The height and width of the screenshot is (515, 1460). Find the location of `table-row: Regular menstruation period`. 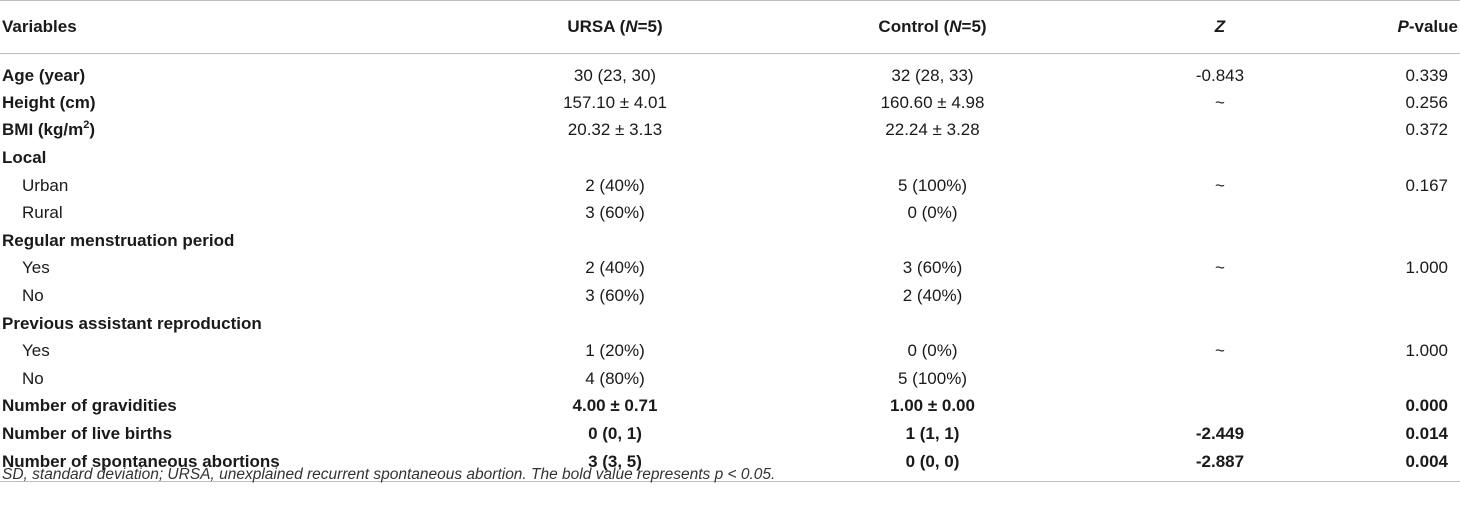

table-row: Regular menstruation period is located at coordinates (730, 241).